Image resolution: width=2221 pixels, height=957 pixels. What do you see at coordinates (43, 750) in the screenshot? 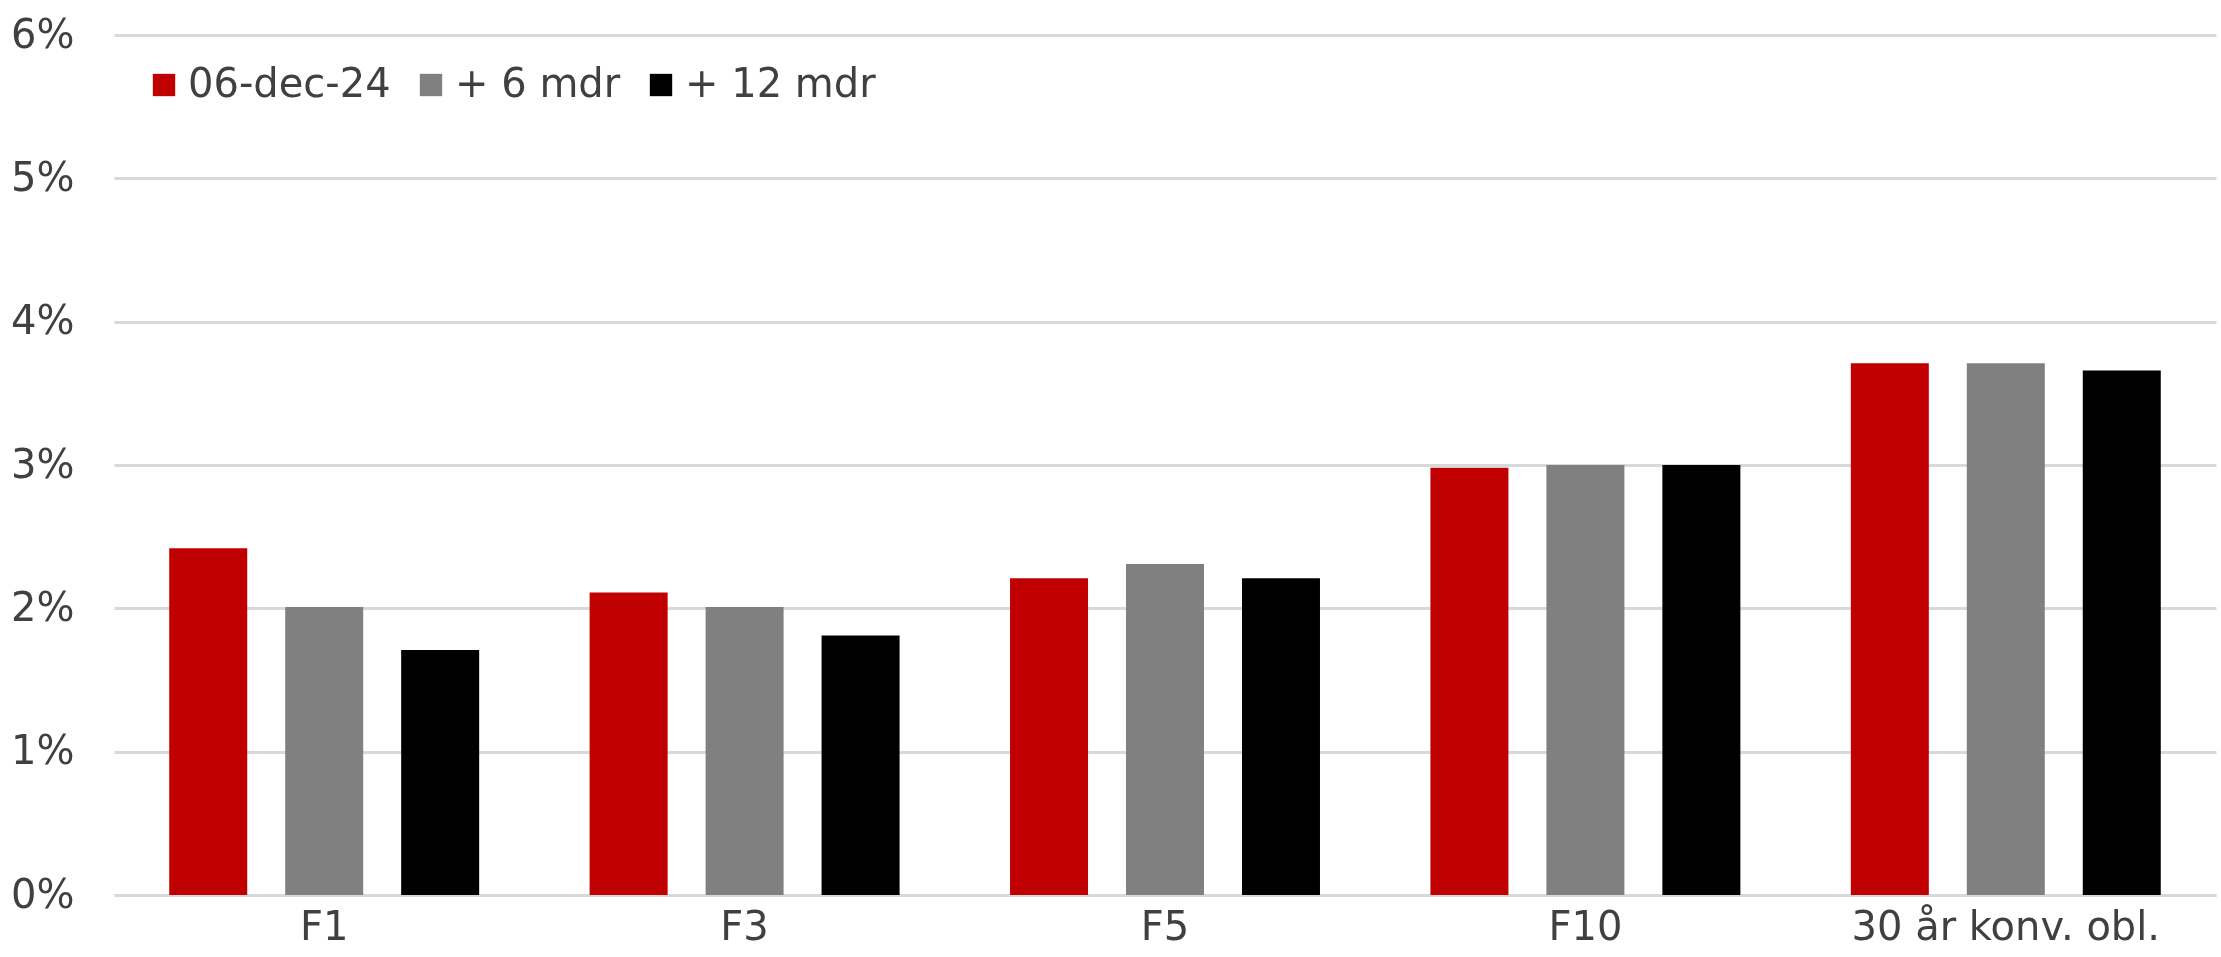
I see `y-tick-label: 1%` at bounding box center [43, 750].